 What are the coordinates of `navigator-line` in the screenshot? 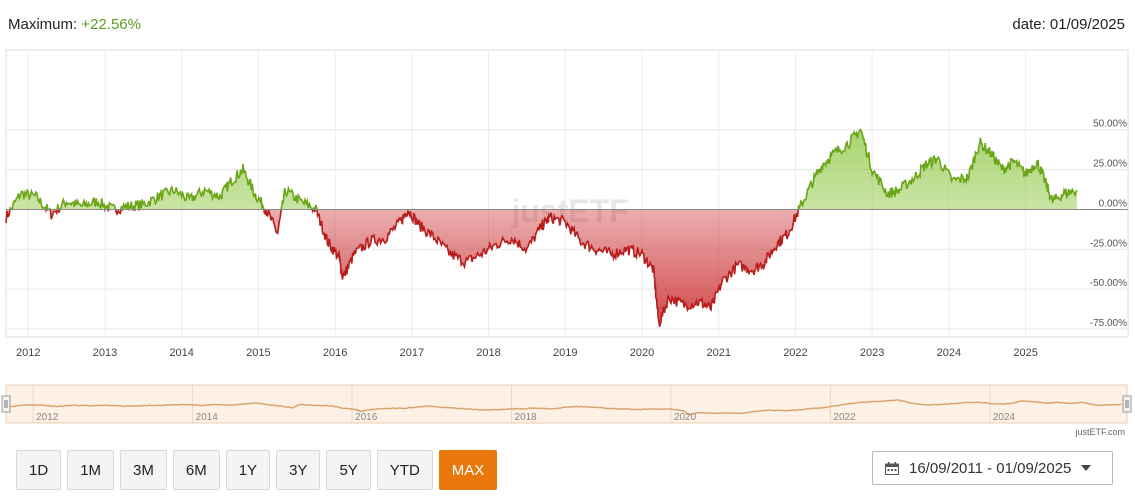 It's located at (565, 407).